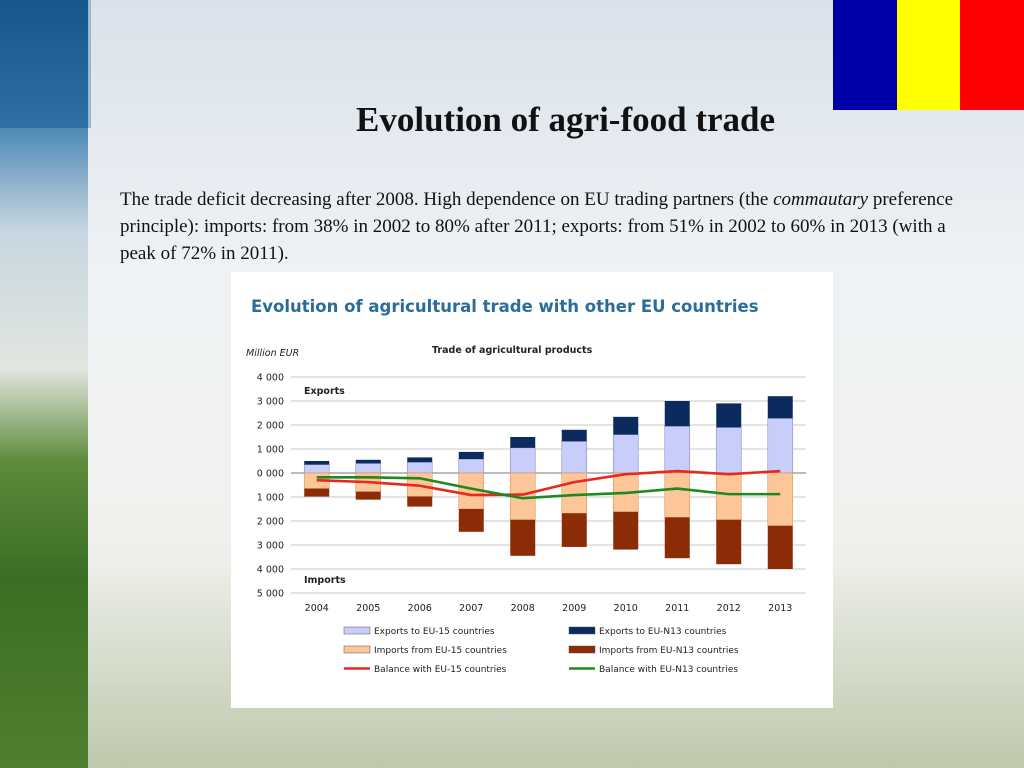 The width and height of the screenshot is (1024, 768). I want to click on x-tick-label: 2004, so click(317, 608).